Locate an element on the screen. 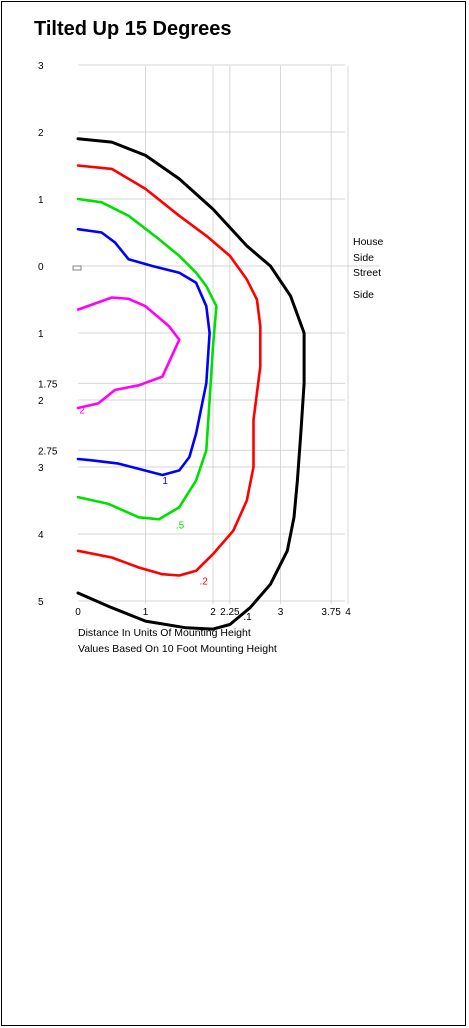  house-side-label-line1: House is located at coordinates (368, 242).